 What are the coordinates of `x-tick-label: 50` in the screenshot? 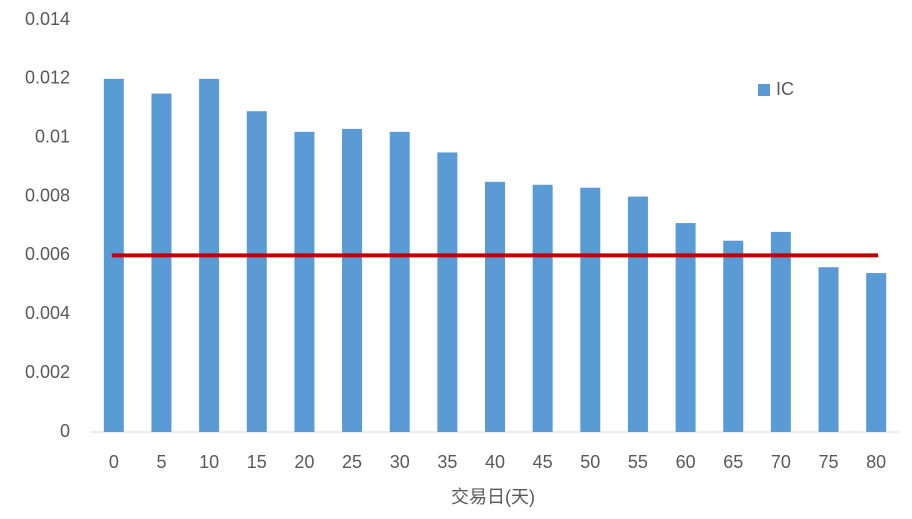 It's located at (590, 462).